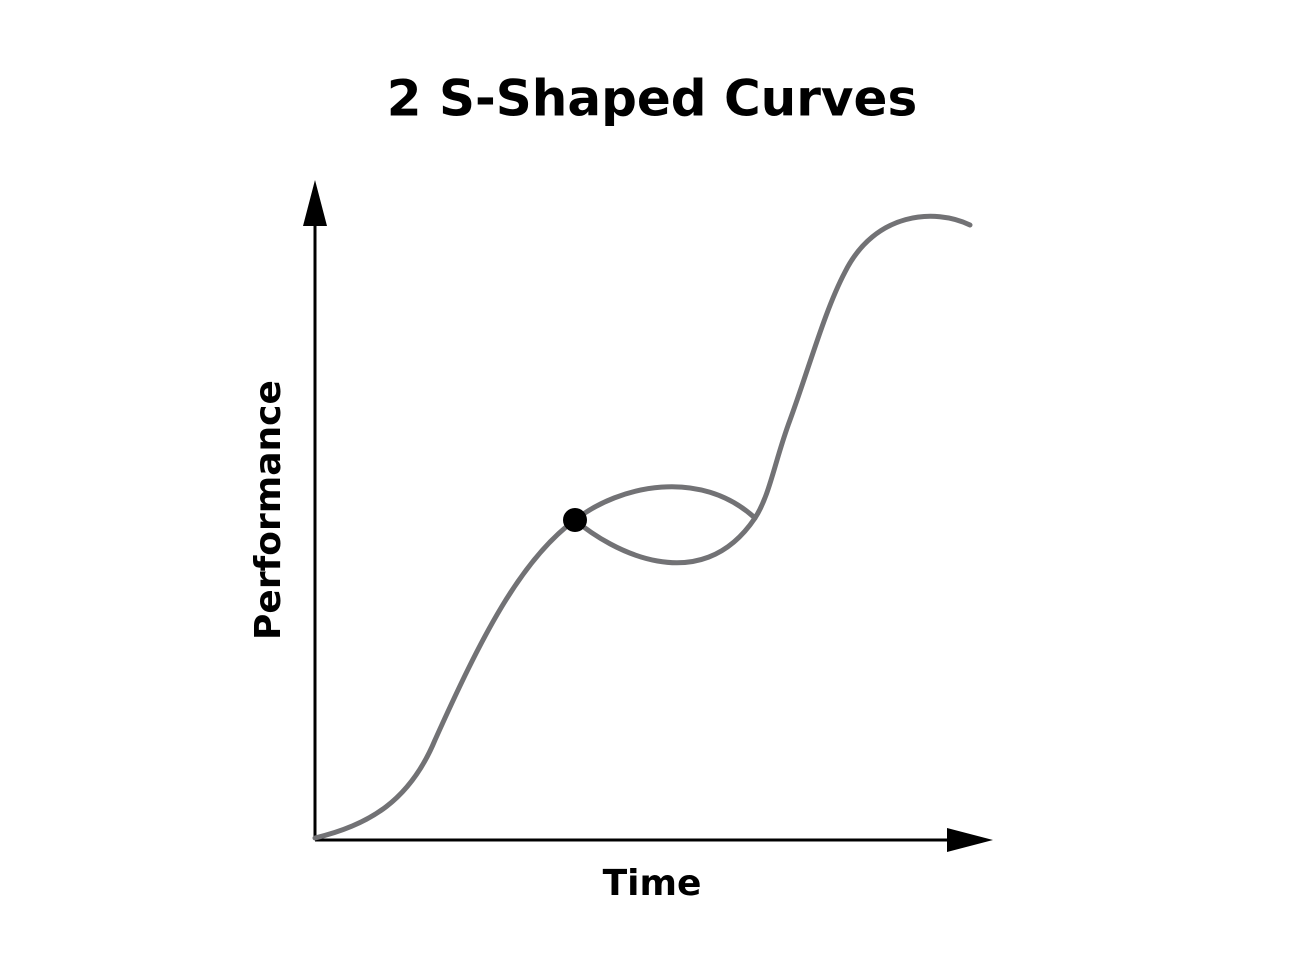 This screenshot has width=1306, height=960. What do you see at coordinates (575, 520) in the screenshot?
I see `inflection-point` at bounding box center [575, 520].